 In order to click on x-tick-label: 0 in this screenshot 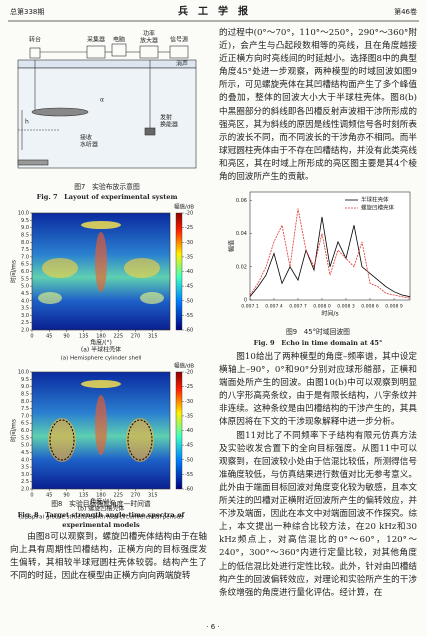, I will do `click(31, 496)`.